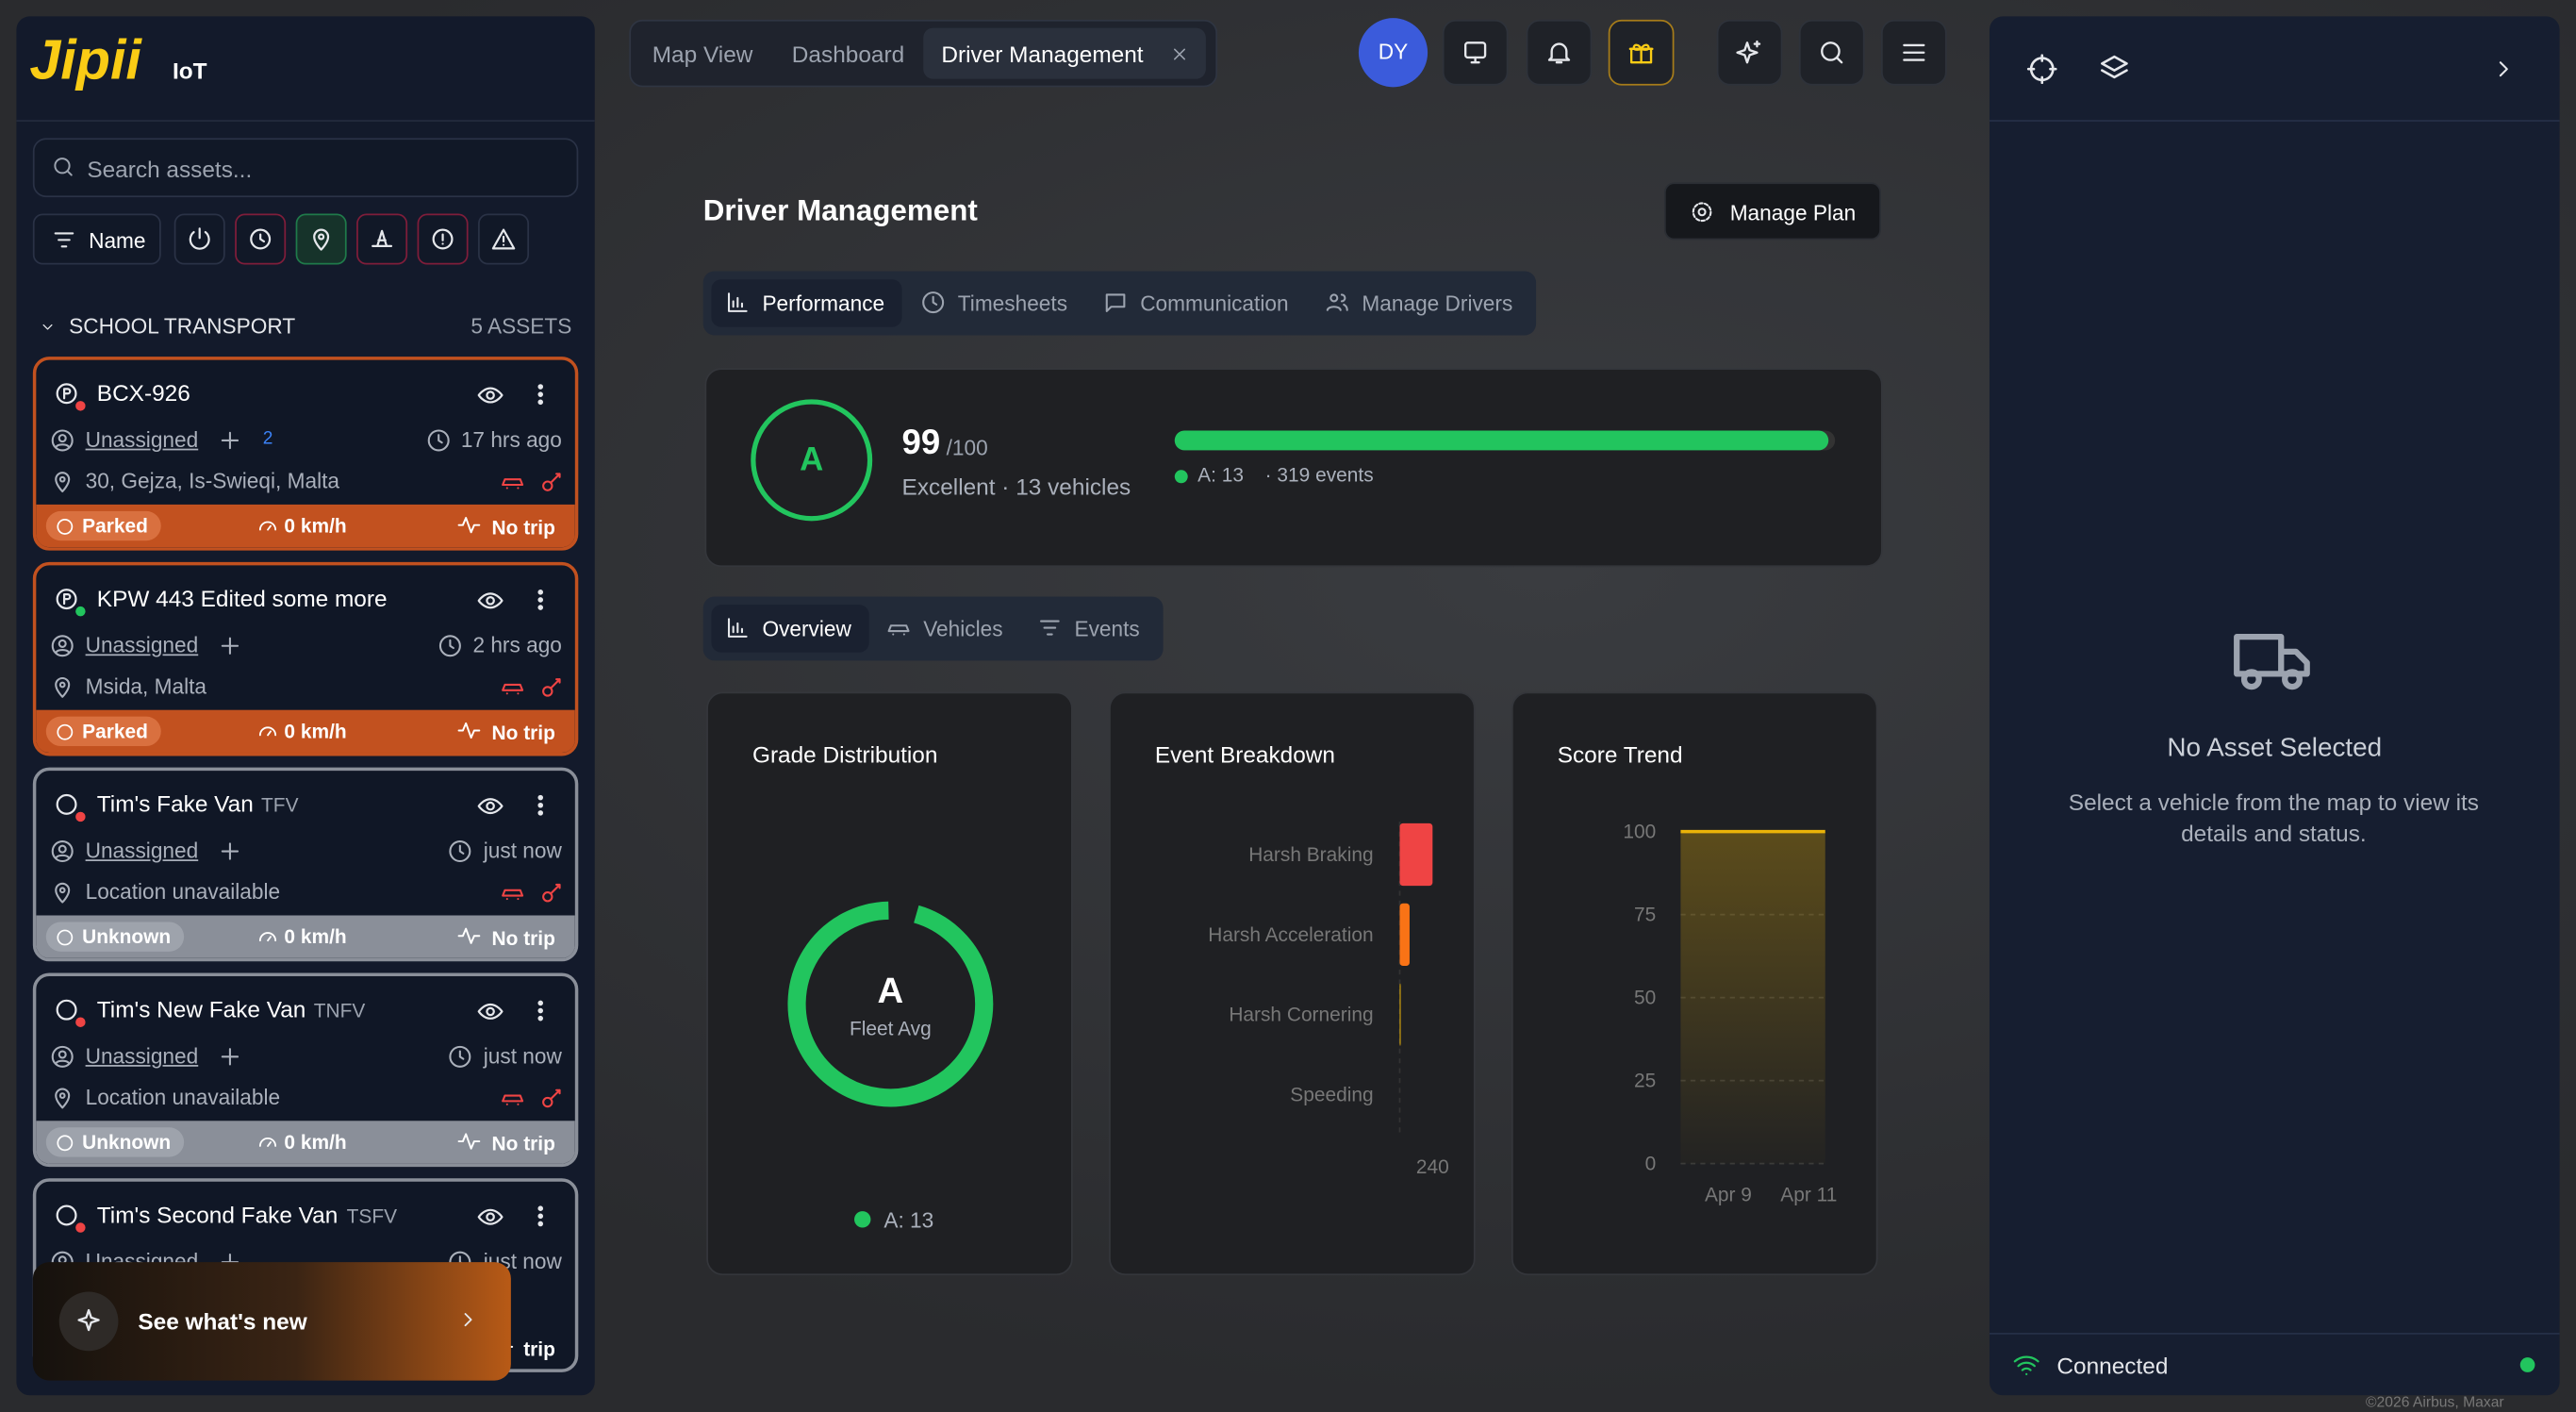 The width and height of the screenshot is (2576, 1412). I want to click on view-tab: Dashboard, so click(848, 54).